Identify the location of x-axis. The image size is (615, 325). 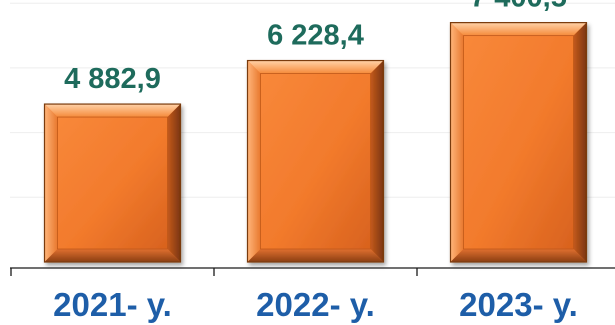
(312, 271).